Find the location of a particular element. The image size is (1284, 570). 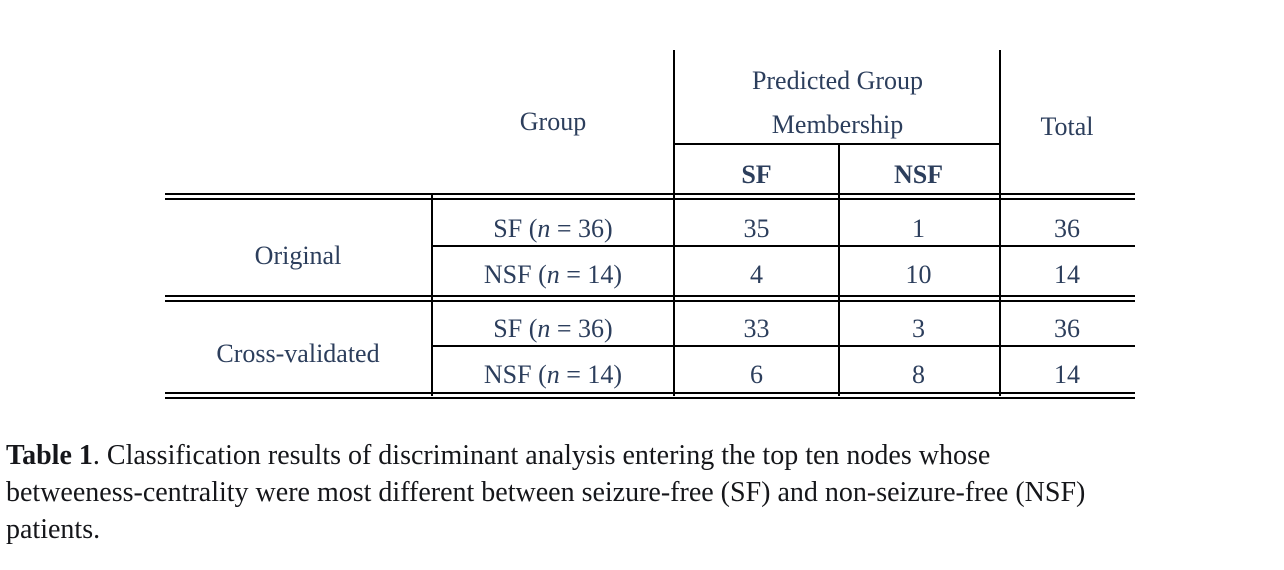

caption-table-number: Table 1 is located at coordinates (49, 455).